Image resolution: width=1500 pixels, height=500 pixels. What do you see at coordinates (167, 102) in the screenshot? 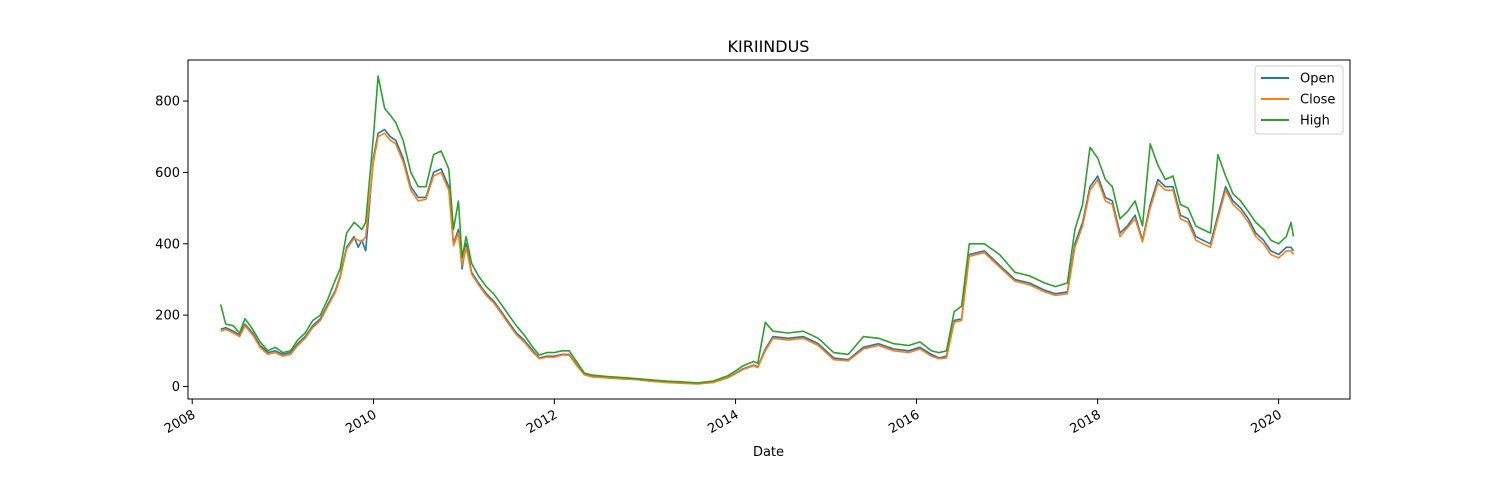
I see `y-tick-label: 800` at bounding box center [167, 102].